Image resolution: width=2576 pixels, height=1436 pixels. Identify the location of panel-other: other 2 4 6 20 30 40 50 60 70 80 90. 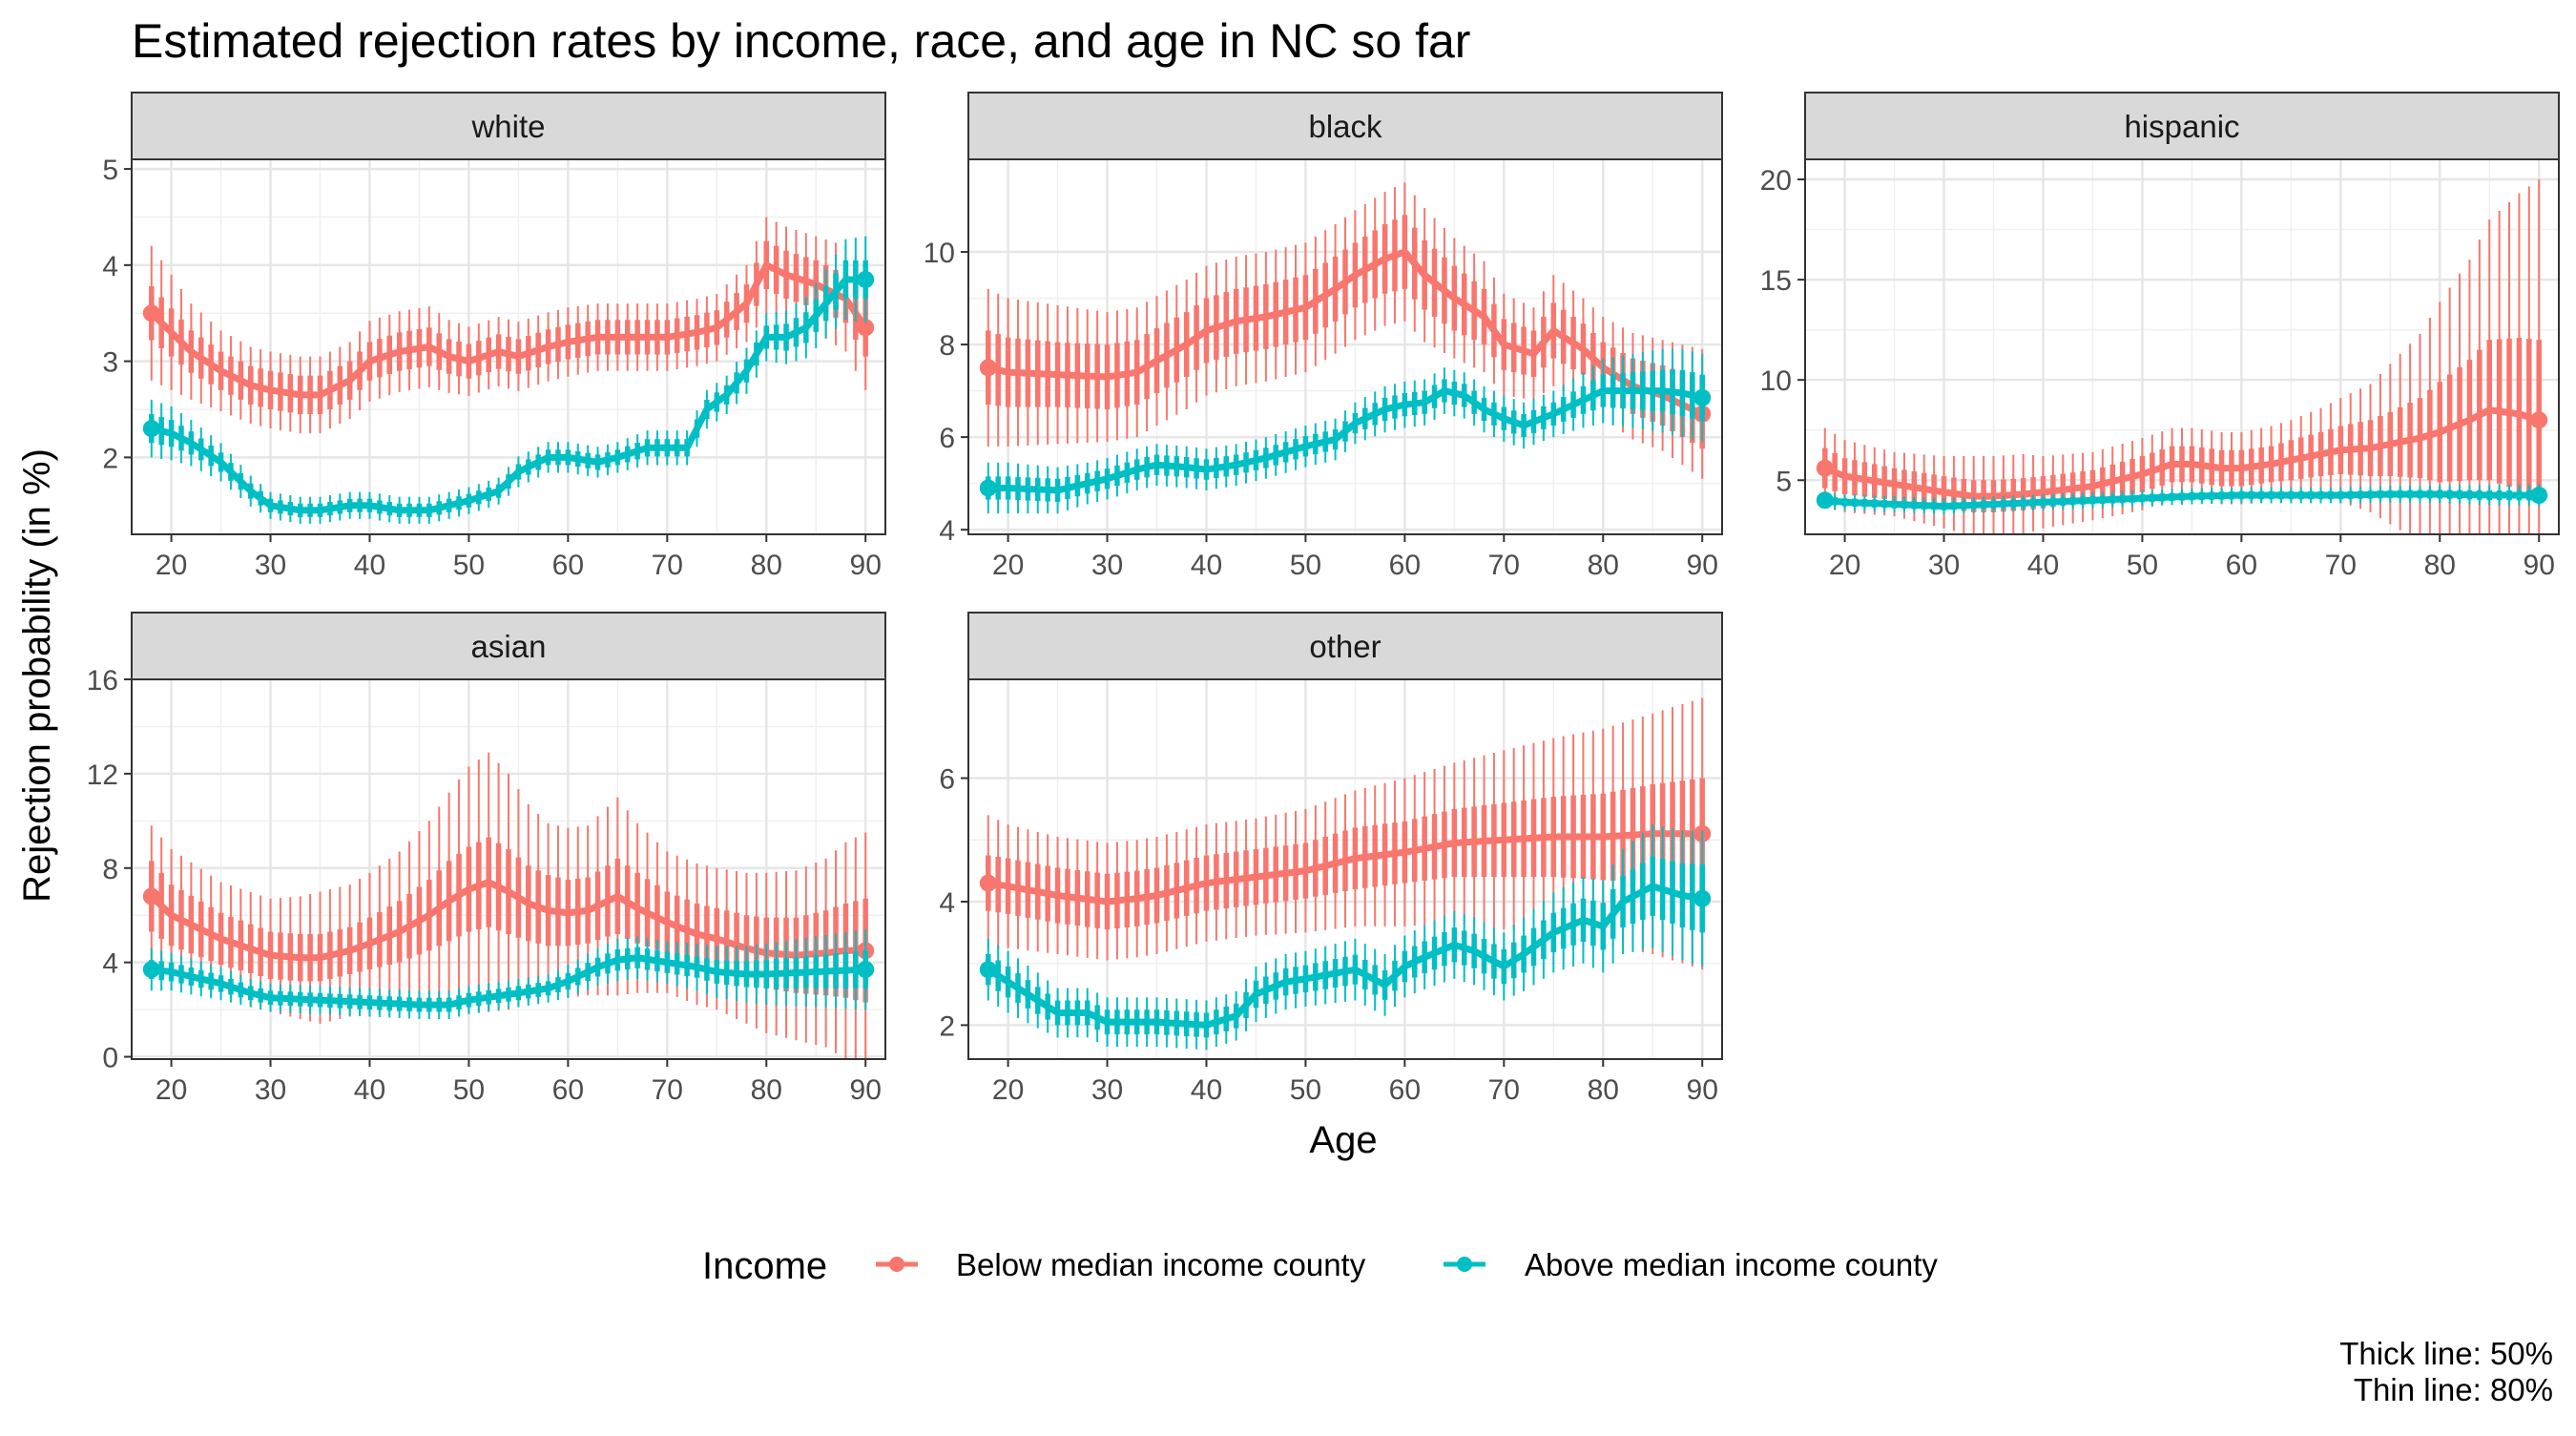
(1331, 859).